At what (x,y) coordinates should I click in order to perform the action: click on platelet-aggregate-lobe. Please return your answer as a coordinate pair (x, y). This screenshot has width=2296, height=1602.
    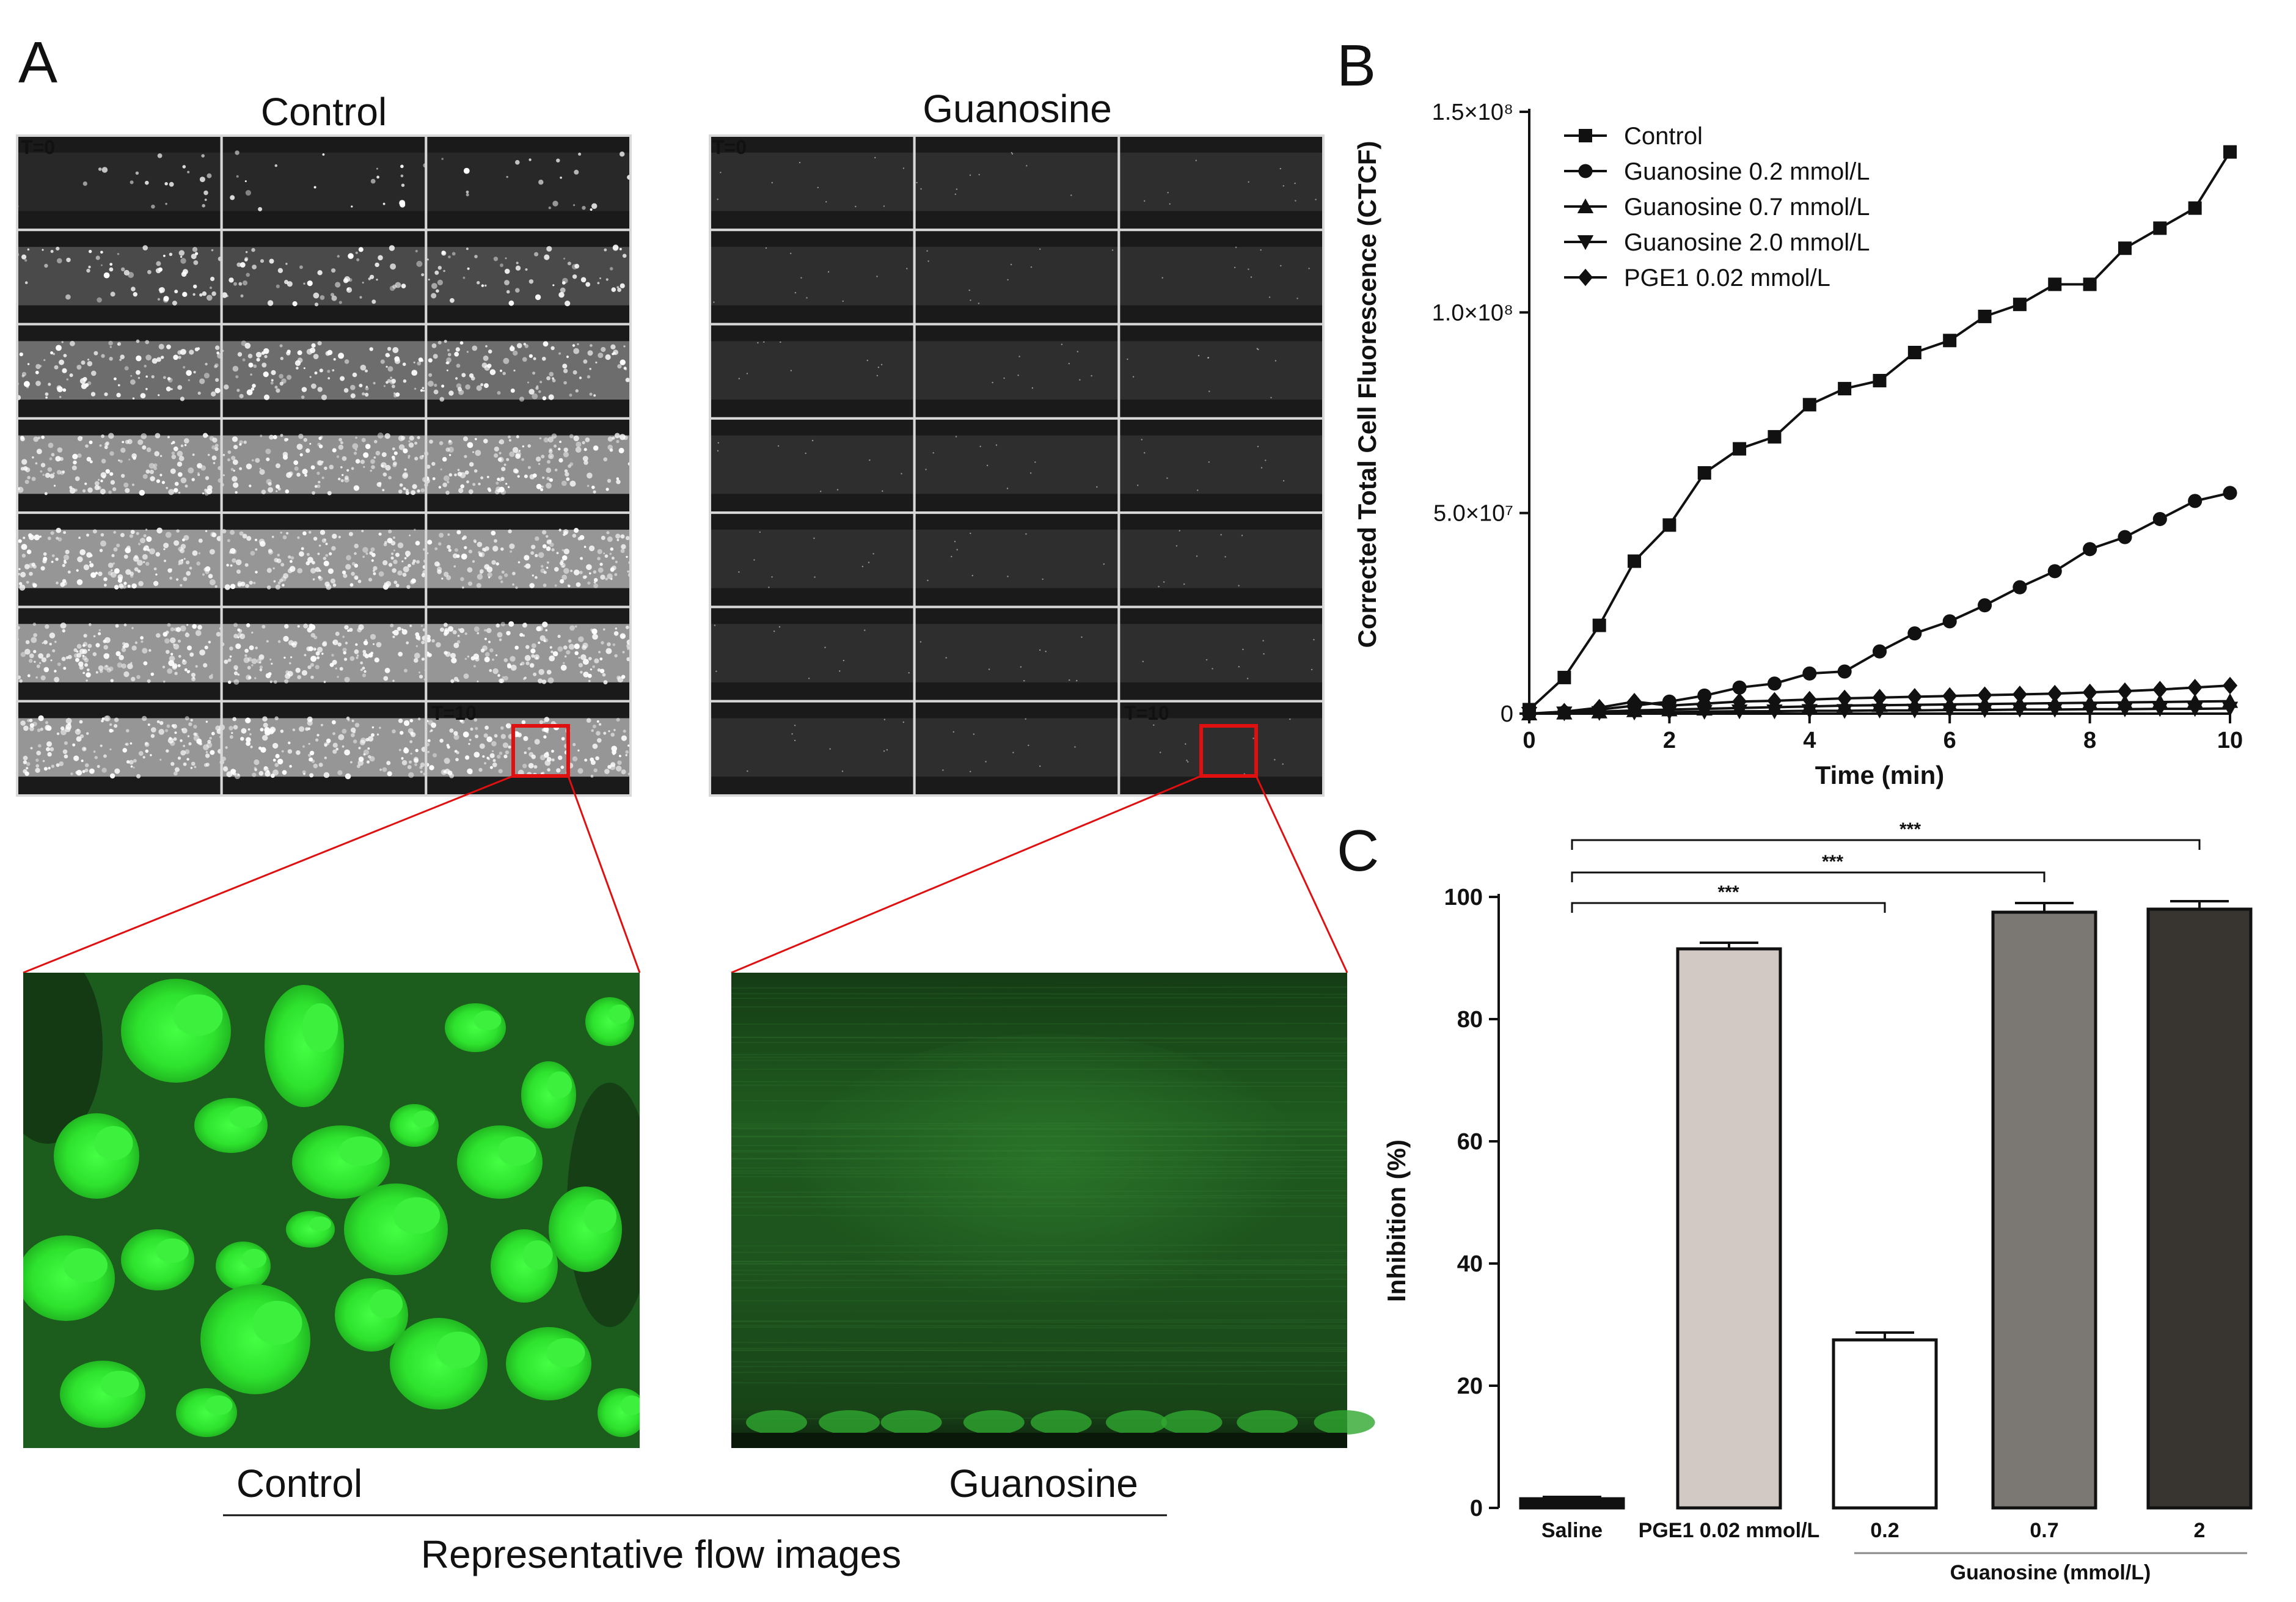
    Looking at the image, I should click on (173, 1250).